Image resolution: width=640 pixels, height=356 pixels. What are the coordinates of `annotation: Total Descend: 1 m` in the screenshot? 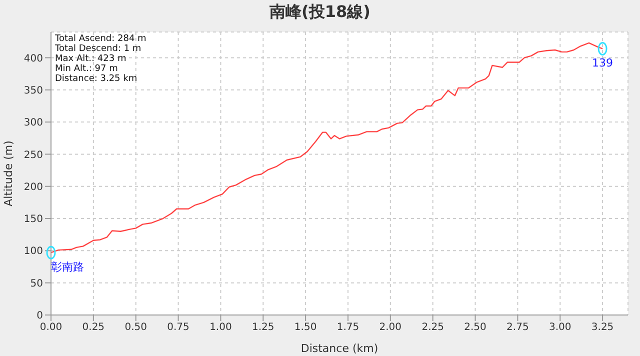 It's located at (98, 49).